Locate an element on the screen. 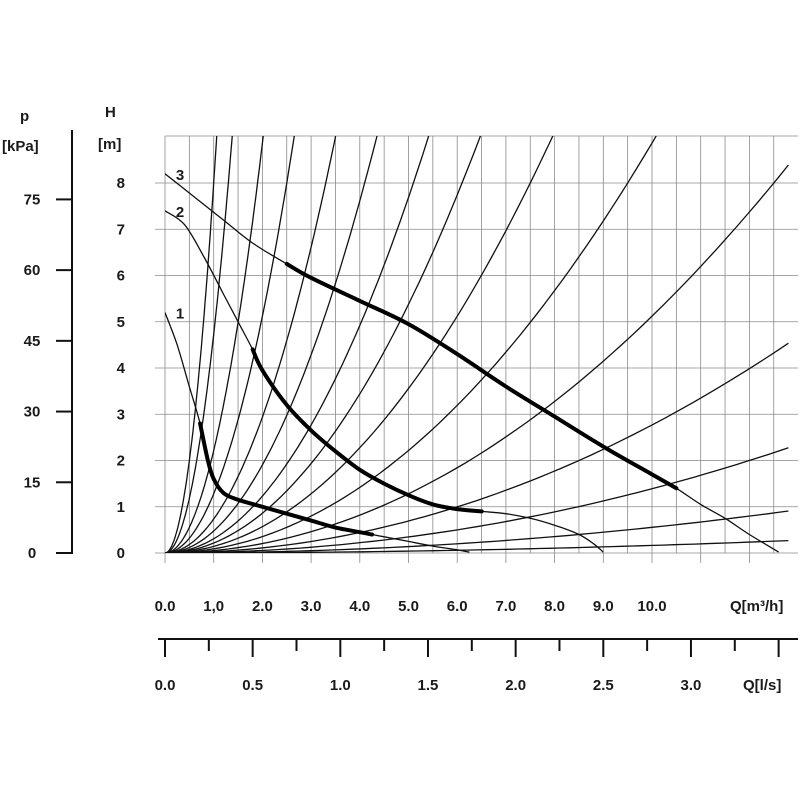 Image resolution: width=800 pixels, height=800 pixels. pressure-axis-unit: [kPa] is located at coordinates (20, 146).